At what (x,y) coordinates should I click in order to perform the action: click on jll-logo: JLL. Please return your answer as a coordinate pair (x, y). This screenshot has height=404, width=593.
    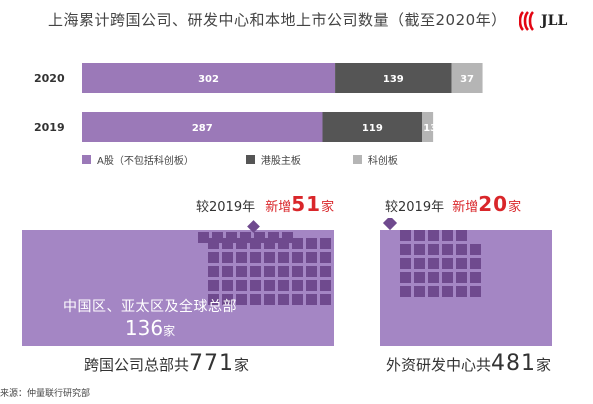
    Looking at the image, I should click on (543, 21).